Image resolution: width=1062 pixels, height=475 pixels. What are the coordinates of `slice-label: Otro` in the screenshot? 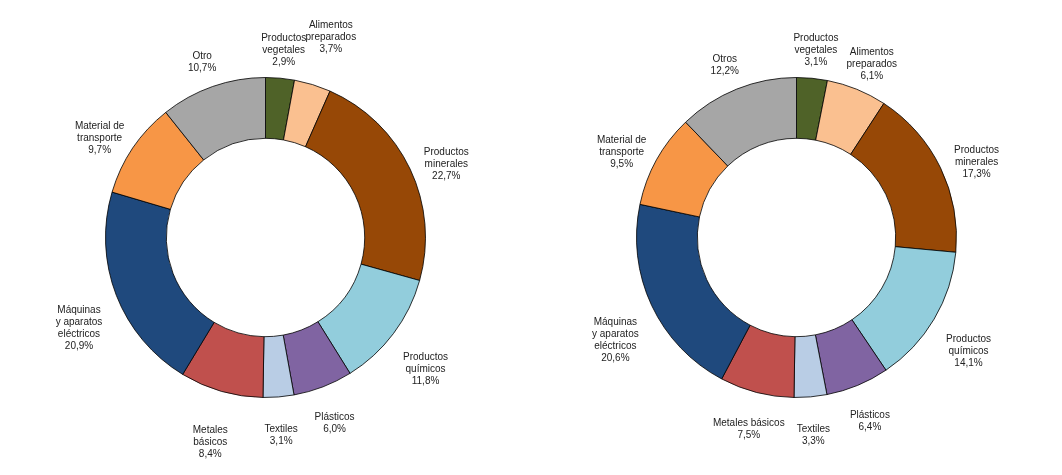 It's located at (202, 56).